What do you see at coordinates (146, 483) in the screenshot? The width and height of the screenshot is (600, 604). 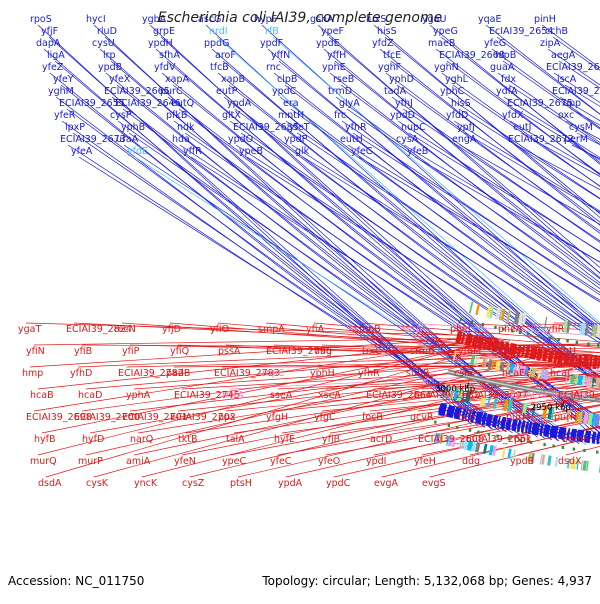 I see `reverse-gene-label: yncK` at bounding box center [146, 483].